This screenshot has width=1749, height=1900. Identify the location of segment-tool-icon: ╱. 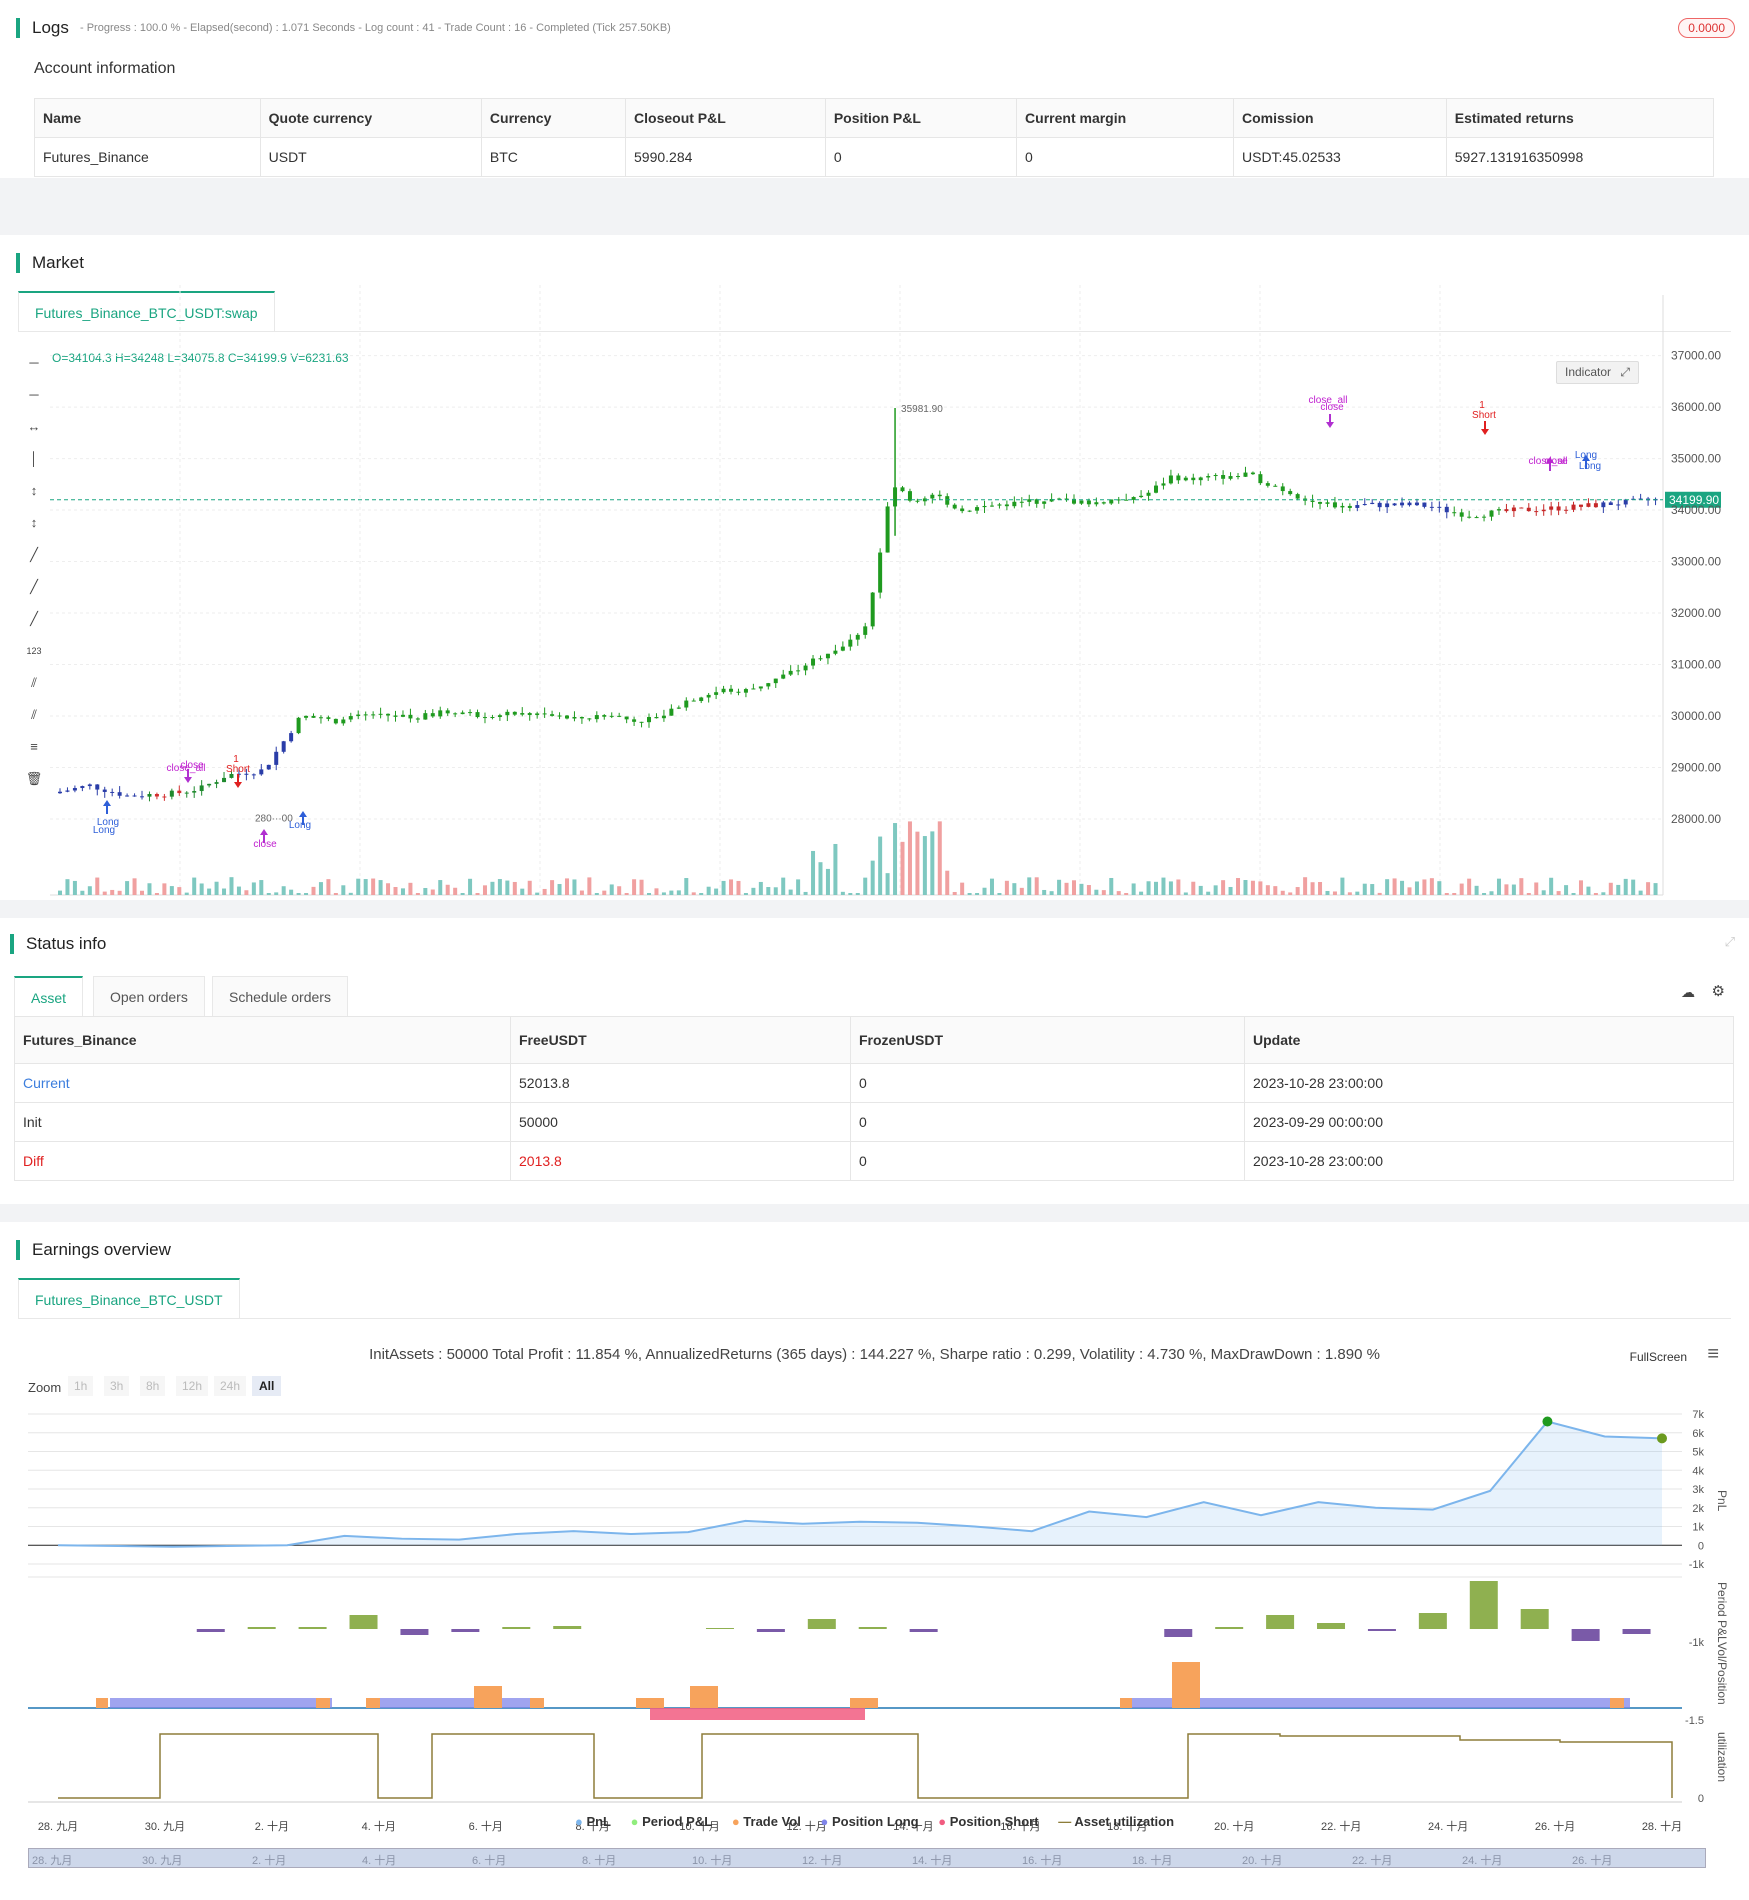
(34, 618).